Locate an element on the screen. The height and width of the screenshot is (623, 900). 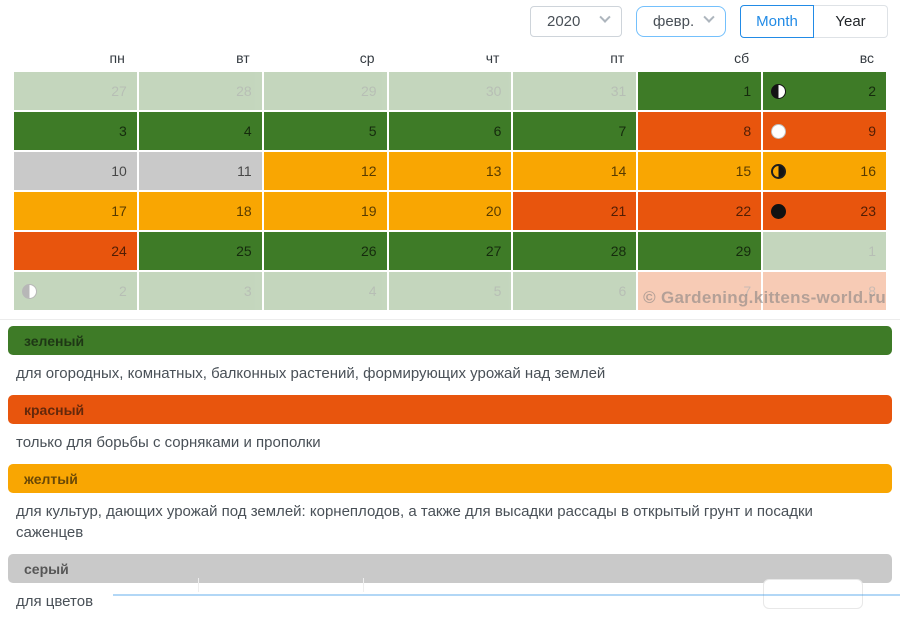
weekday-label: чт is located at coordinates (492, 58).